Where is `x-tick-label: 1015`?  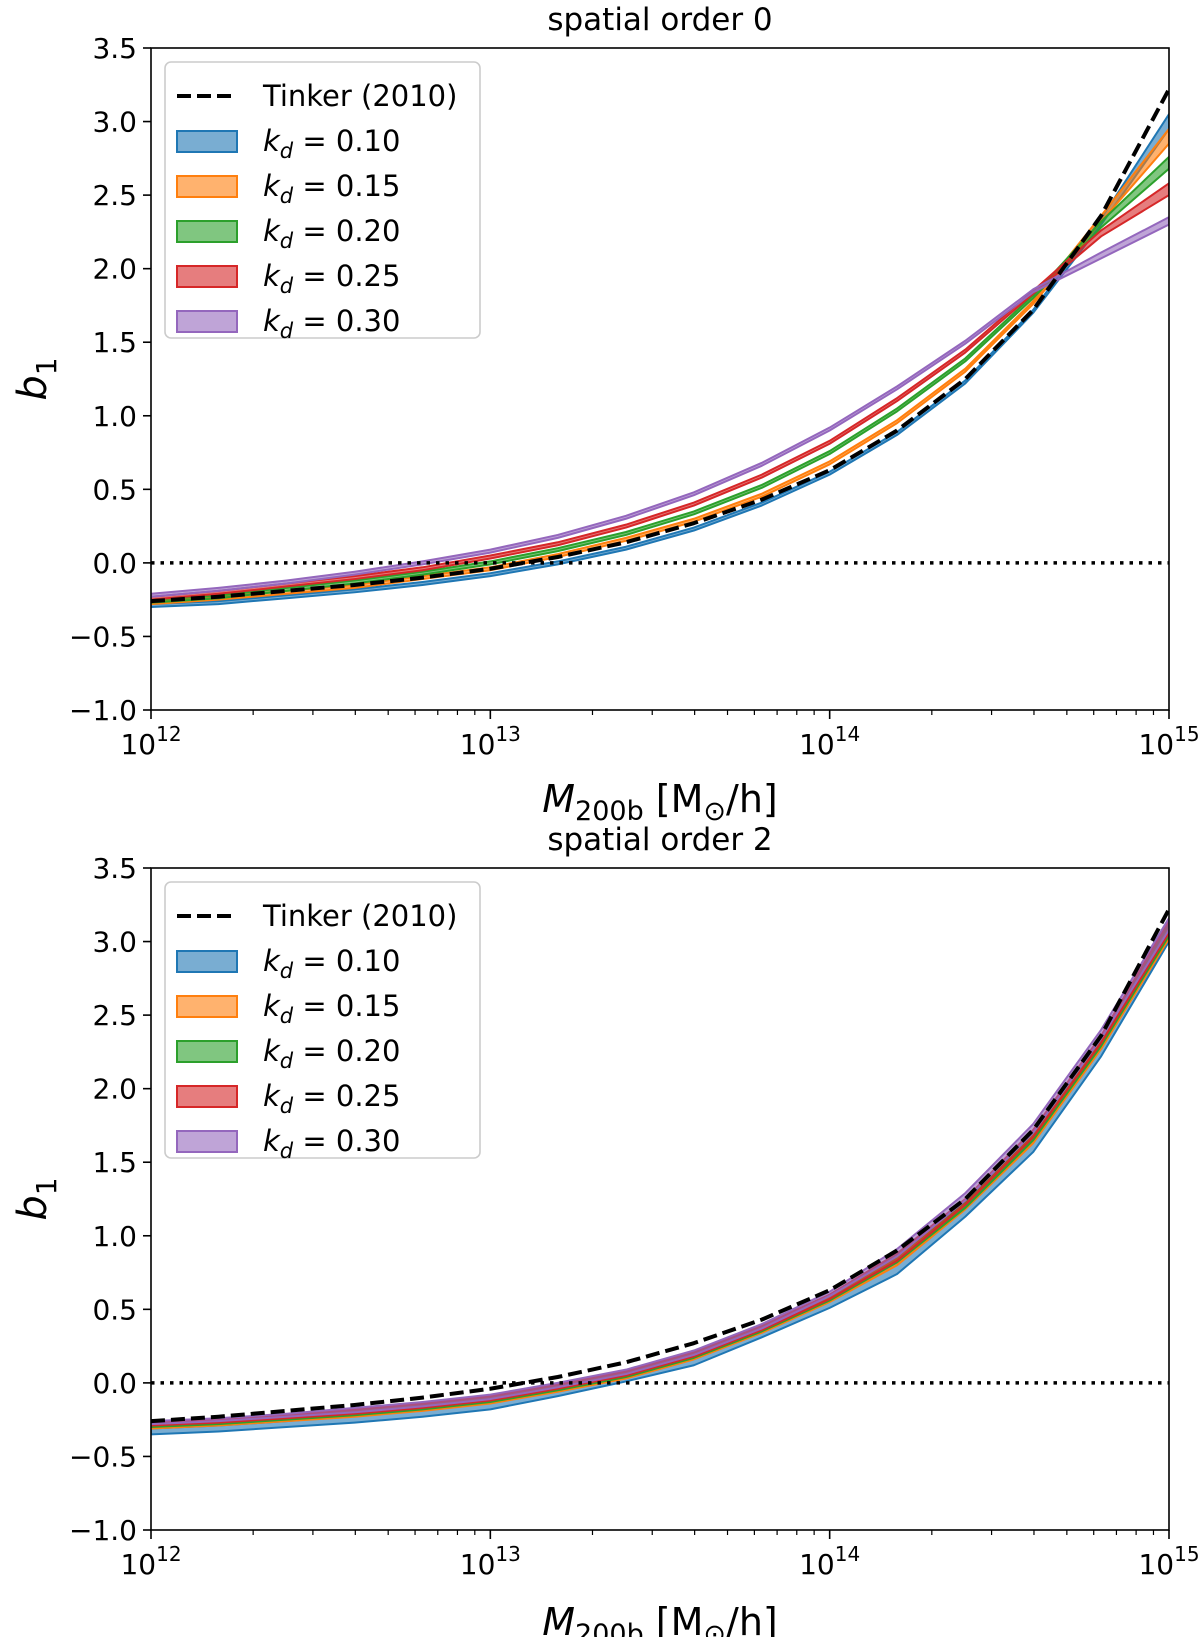 x-tick-label: 1015 is located at coordinates (1168, 1561).